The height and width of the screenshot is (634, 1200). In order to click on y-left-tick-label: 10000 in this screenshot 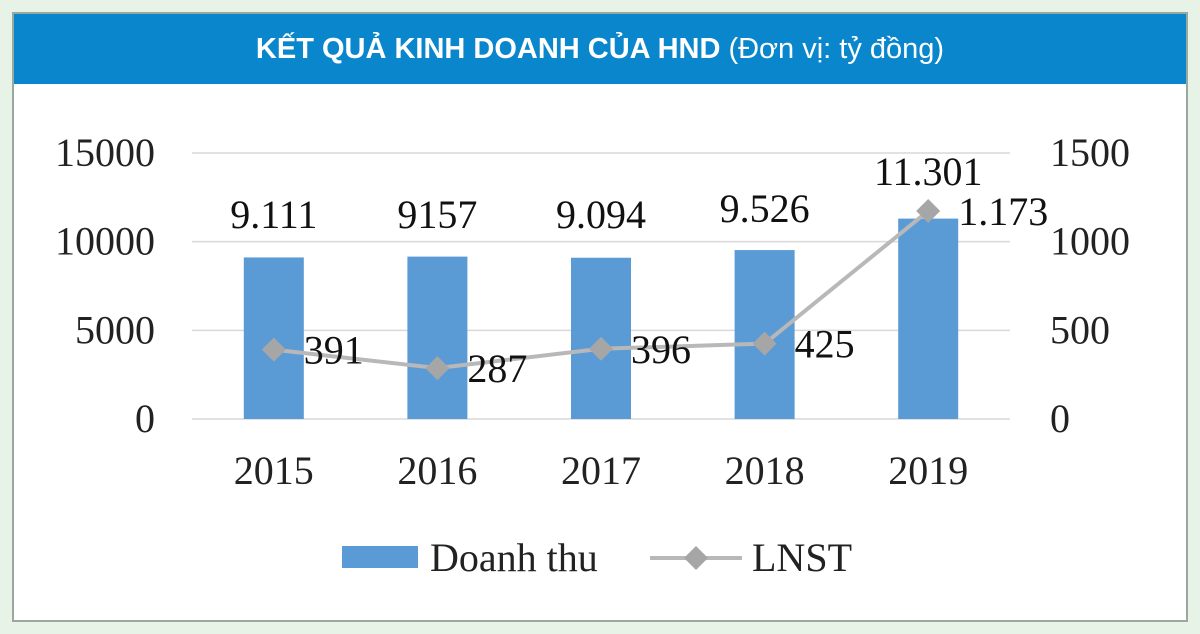, I will do `click(105, 241)`.